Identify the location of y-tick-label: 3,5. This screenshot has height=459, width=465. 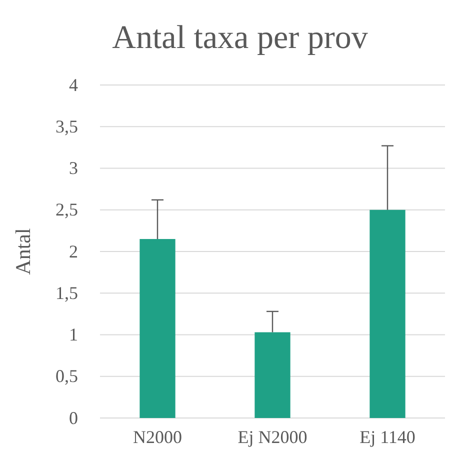
(67, 126).